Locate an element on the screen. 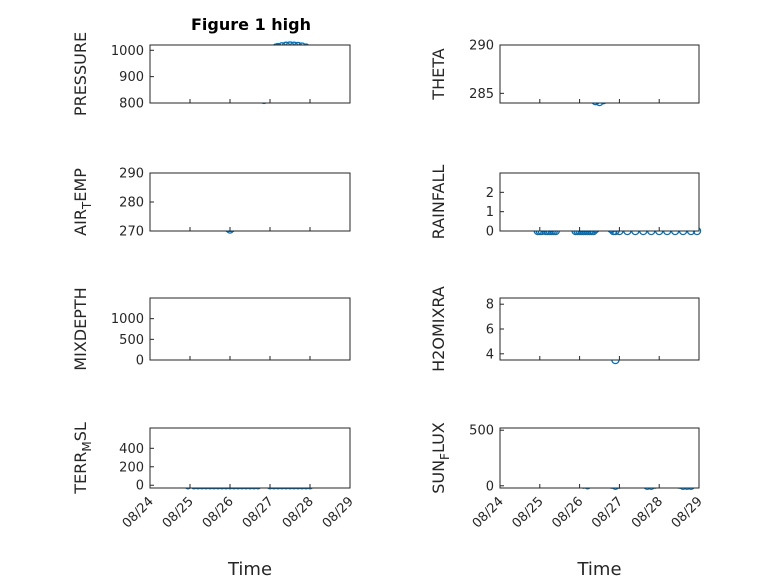 The image size is (778, 583). y-tick-label: 400 is located at coordinates (131, 449).